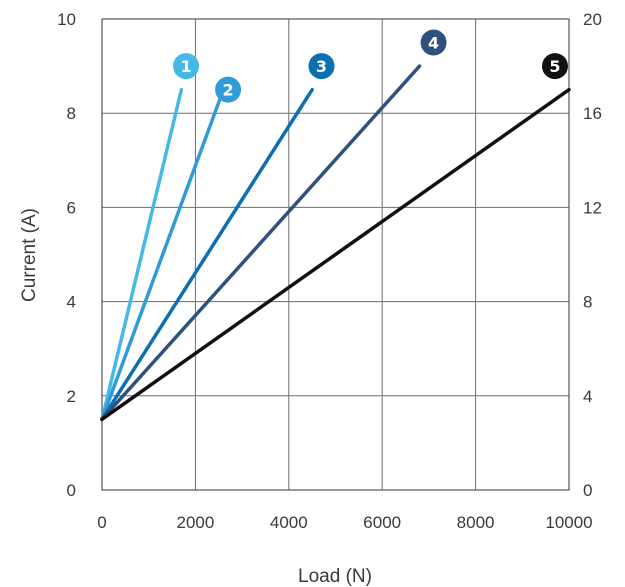 This screenshot has width=625, height=587. I want to click on x-tick-label-1: 2000, so click(195, 522).